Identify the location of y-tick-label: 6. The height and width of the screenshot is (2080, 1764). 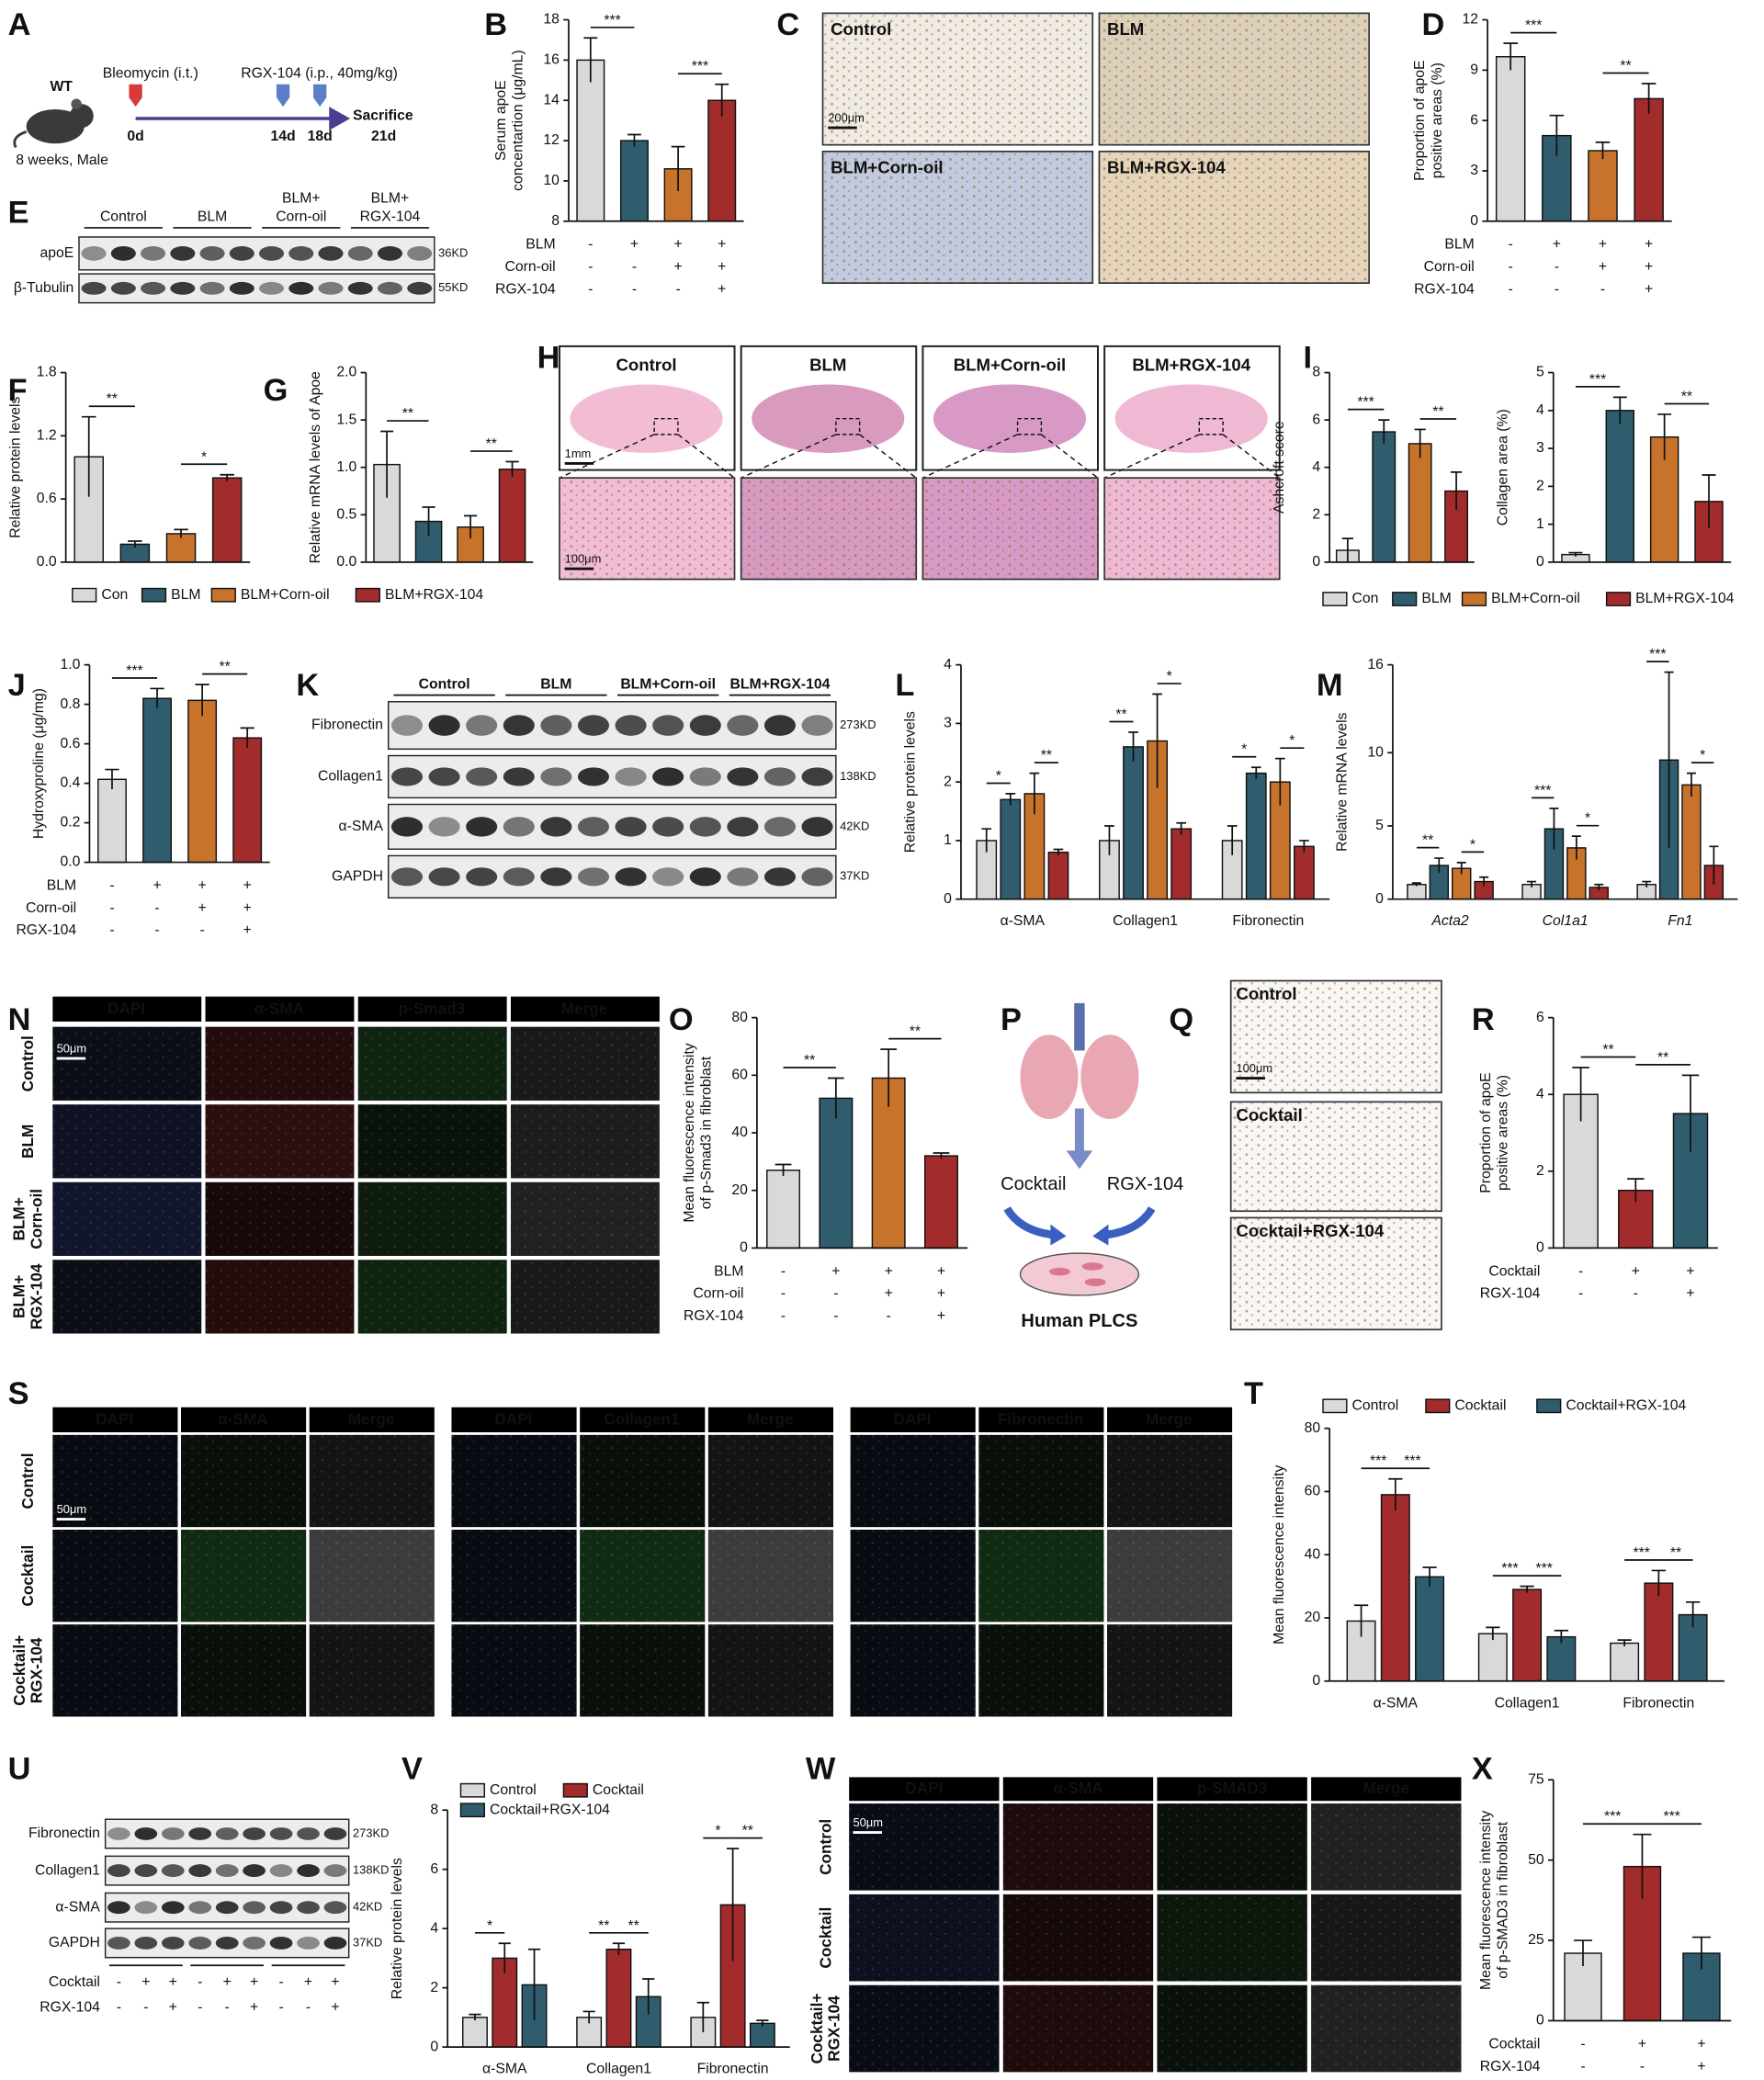
(1316, 419).